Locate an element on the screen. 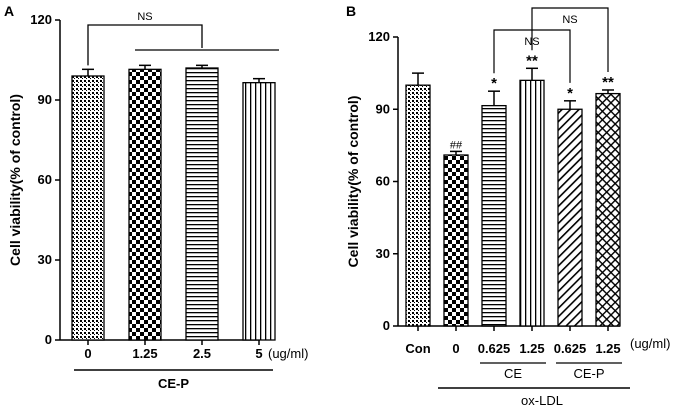 This screenshot has width=680, height=411. panel-b-y-tick-label: 120 is located at coordinates (379, 36).